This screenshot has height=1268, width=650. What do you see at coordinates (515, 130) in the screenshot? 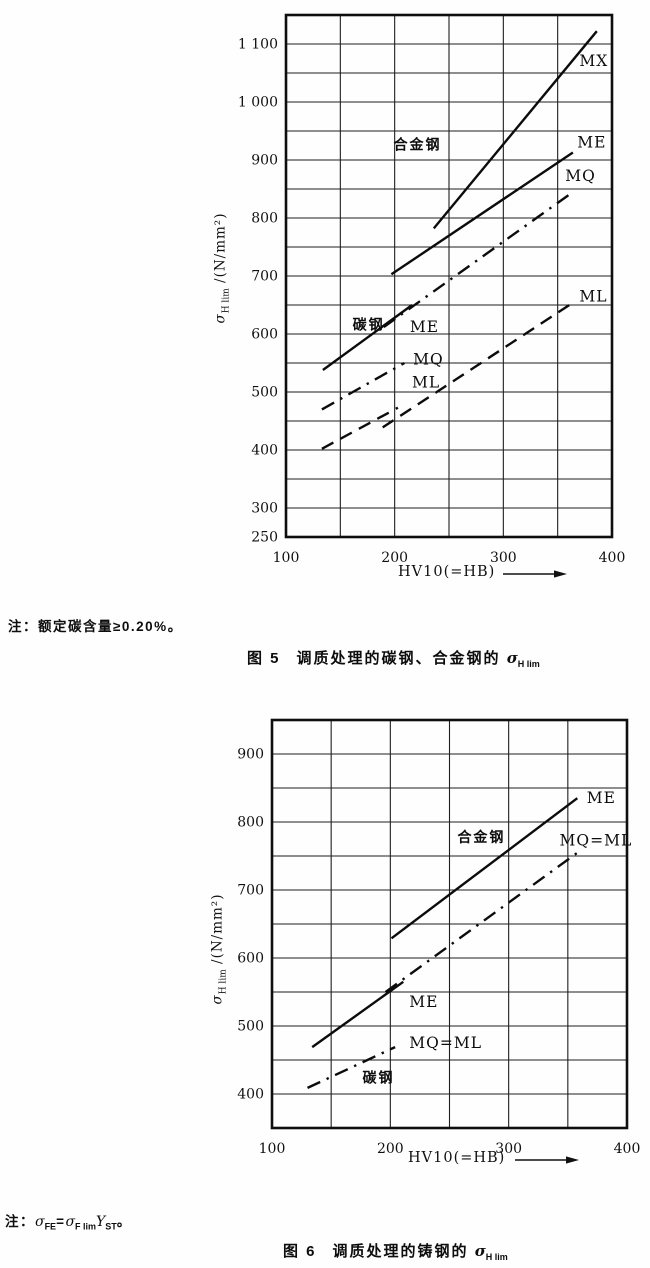
I see `series-line-alloy-mx` at bounding box center [515, 130].